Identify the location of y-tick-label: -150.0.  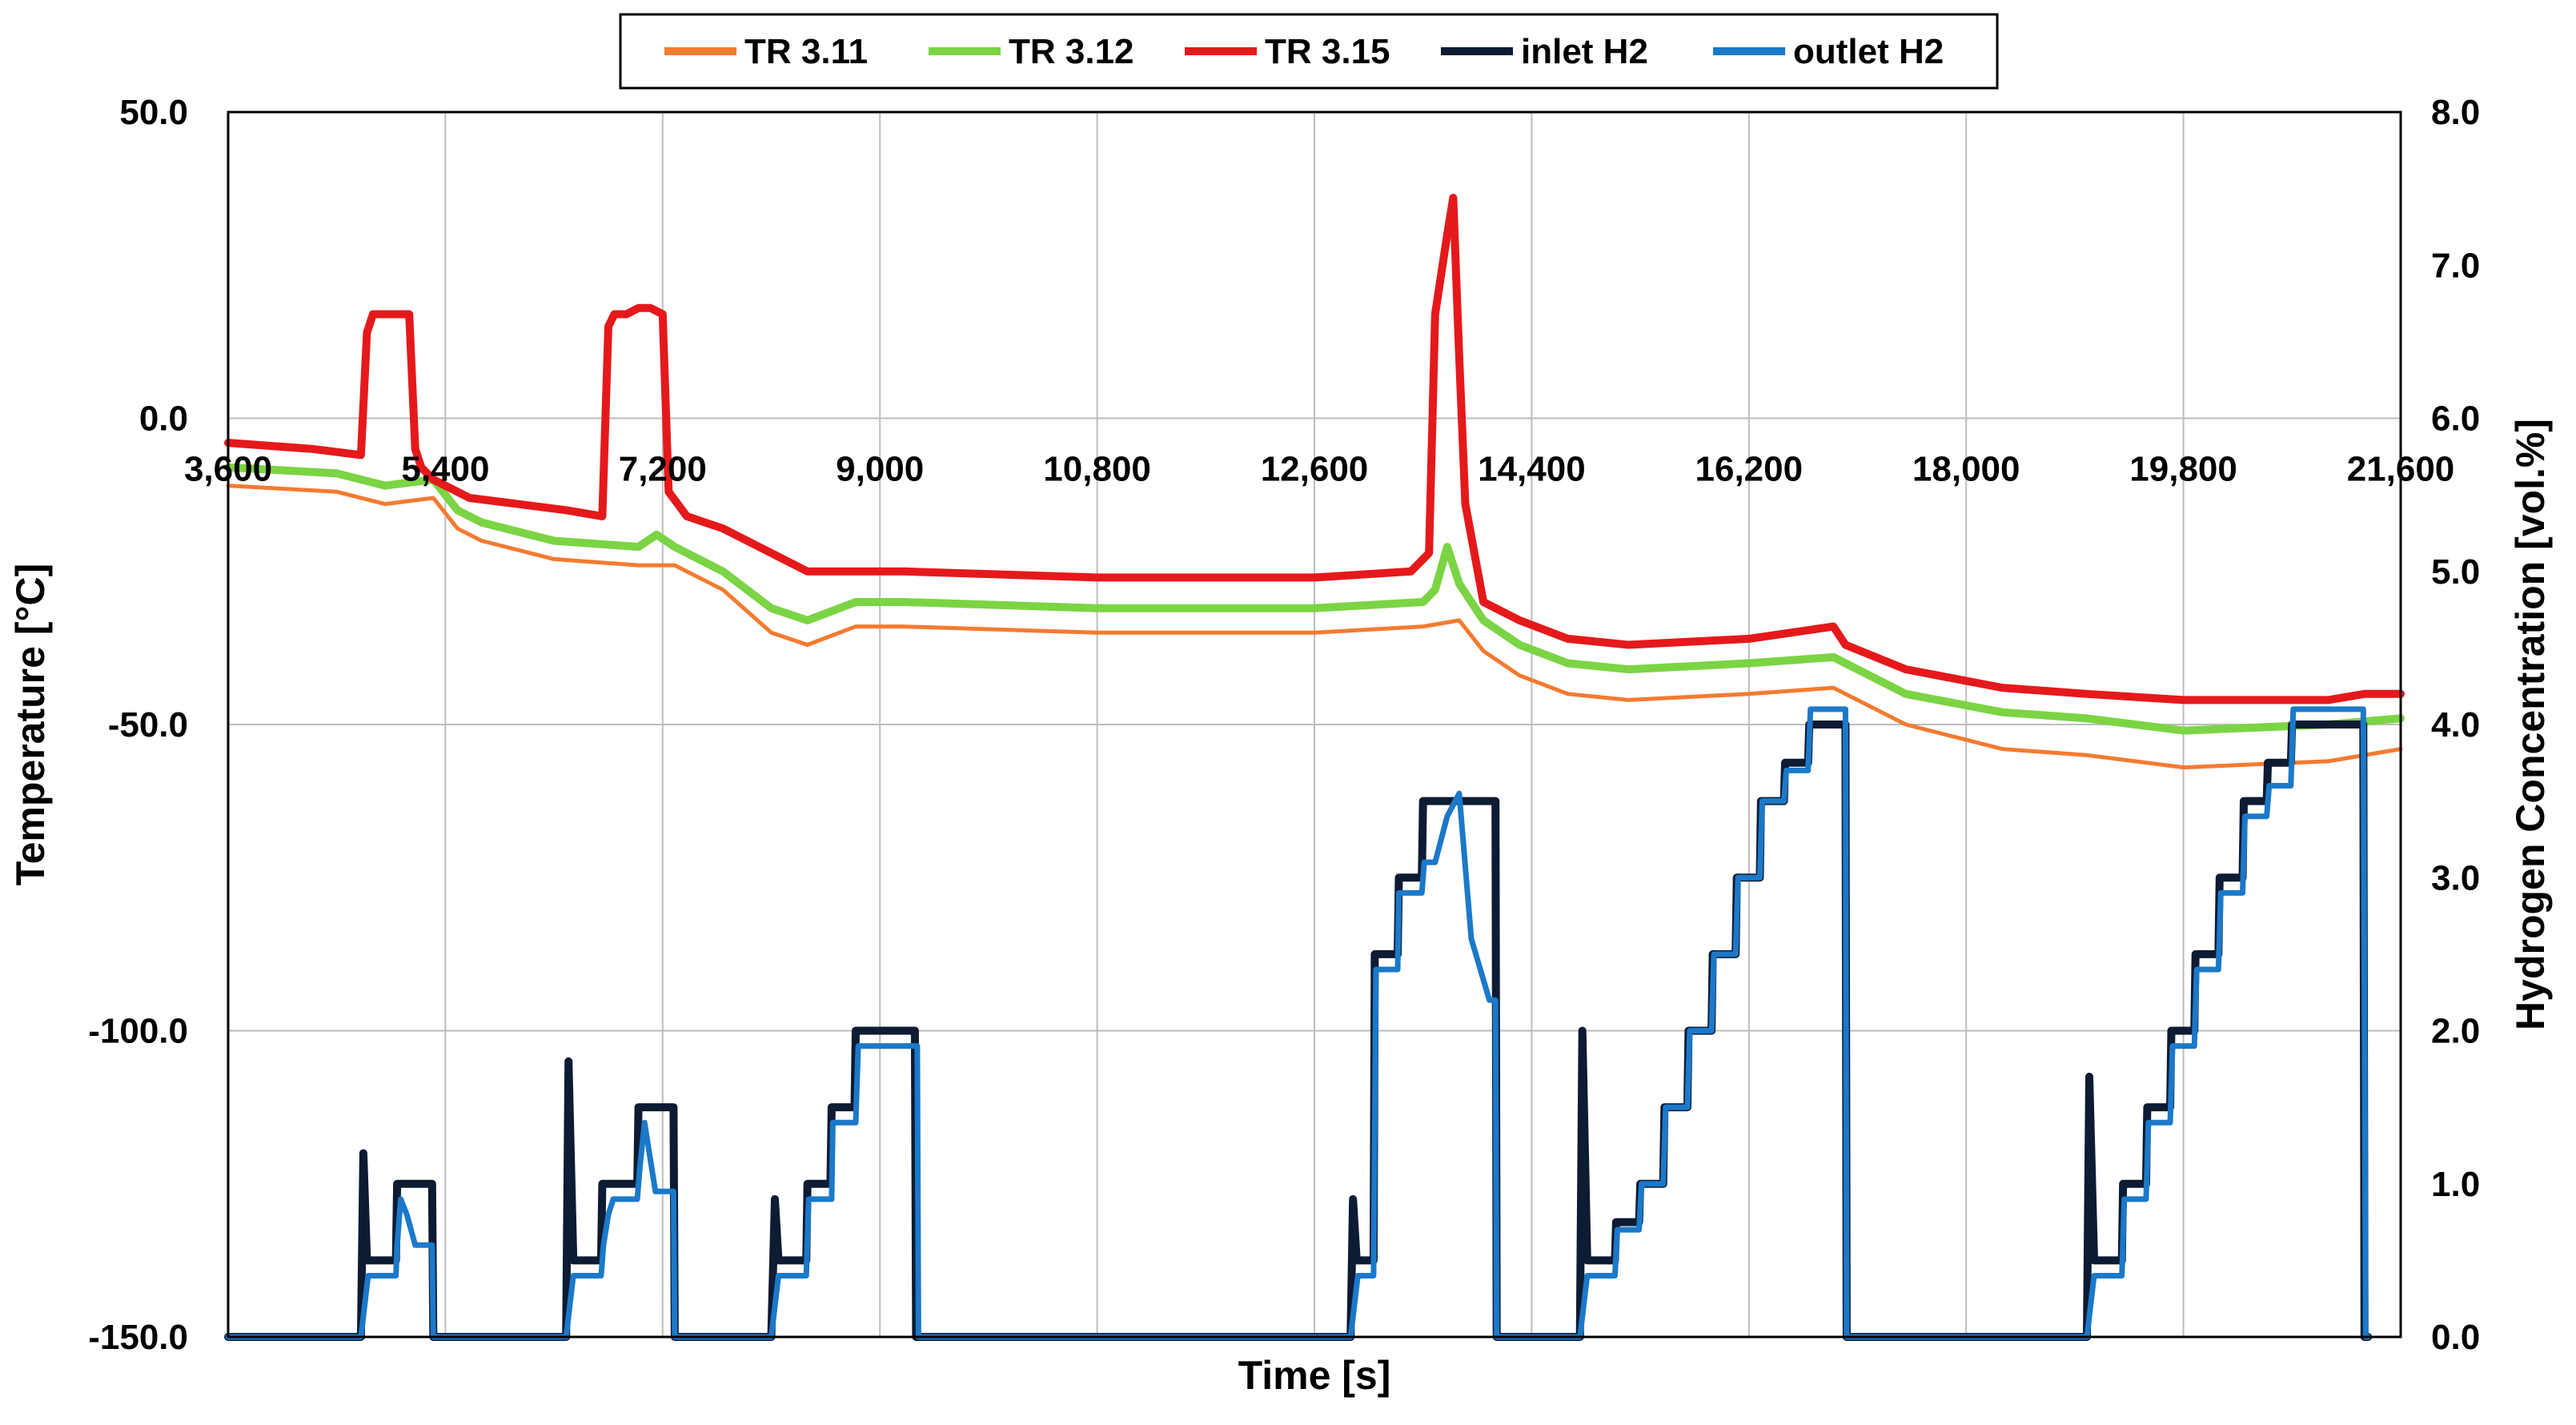
(138, 1338).